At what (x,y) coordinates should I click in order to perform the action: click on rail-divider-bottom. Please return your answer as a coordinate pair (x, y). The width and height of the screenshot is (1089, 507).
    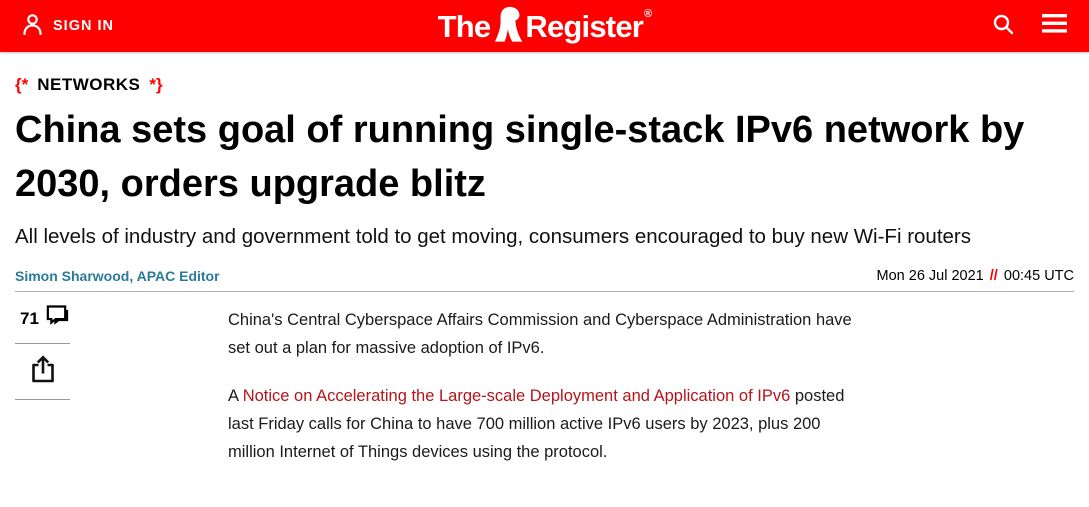
    Looking at the image, I should click on (42, 400).